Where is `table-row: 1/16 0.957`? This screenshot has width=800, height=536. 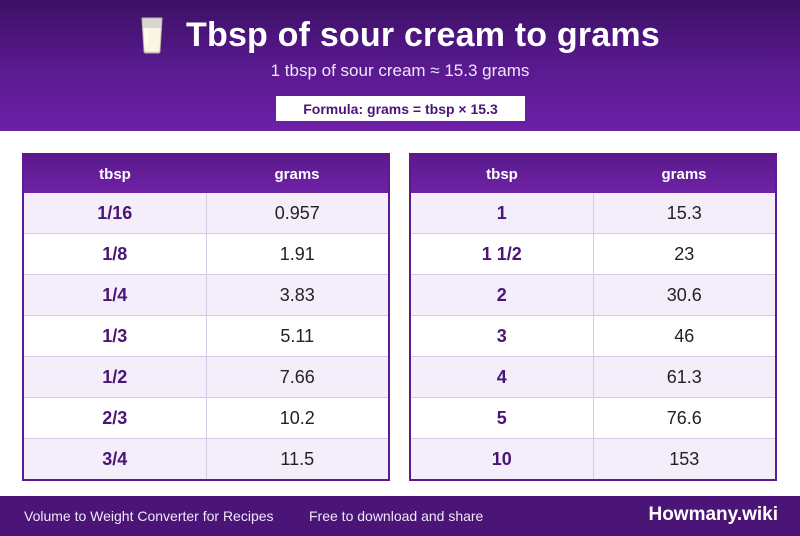 table-row: 1/16 0.957 is located at coordinates (206, 213).